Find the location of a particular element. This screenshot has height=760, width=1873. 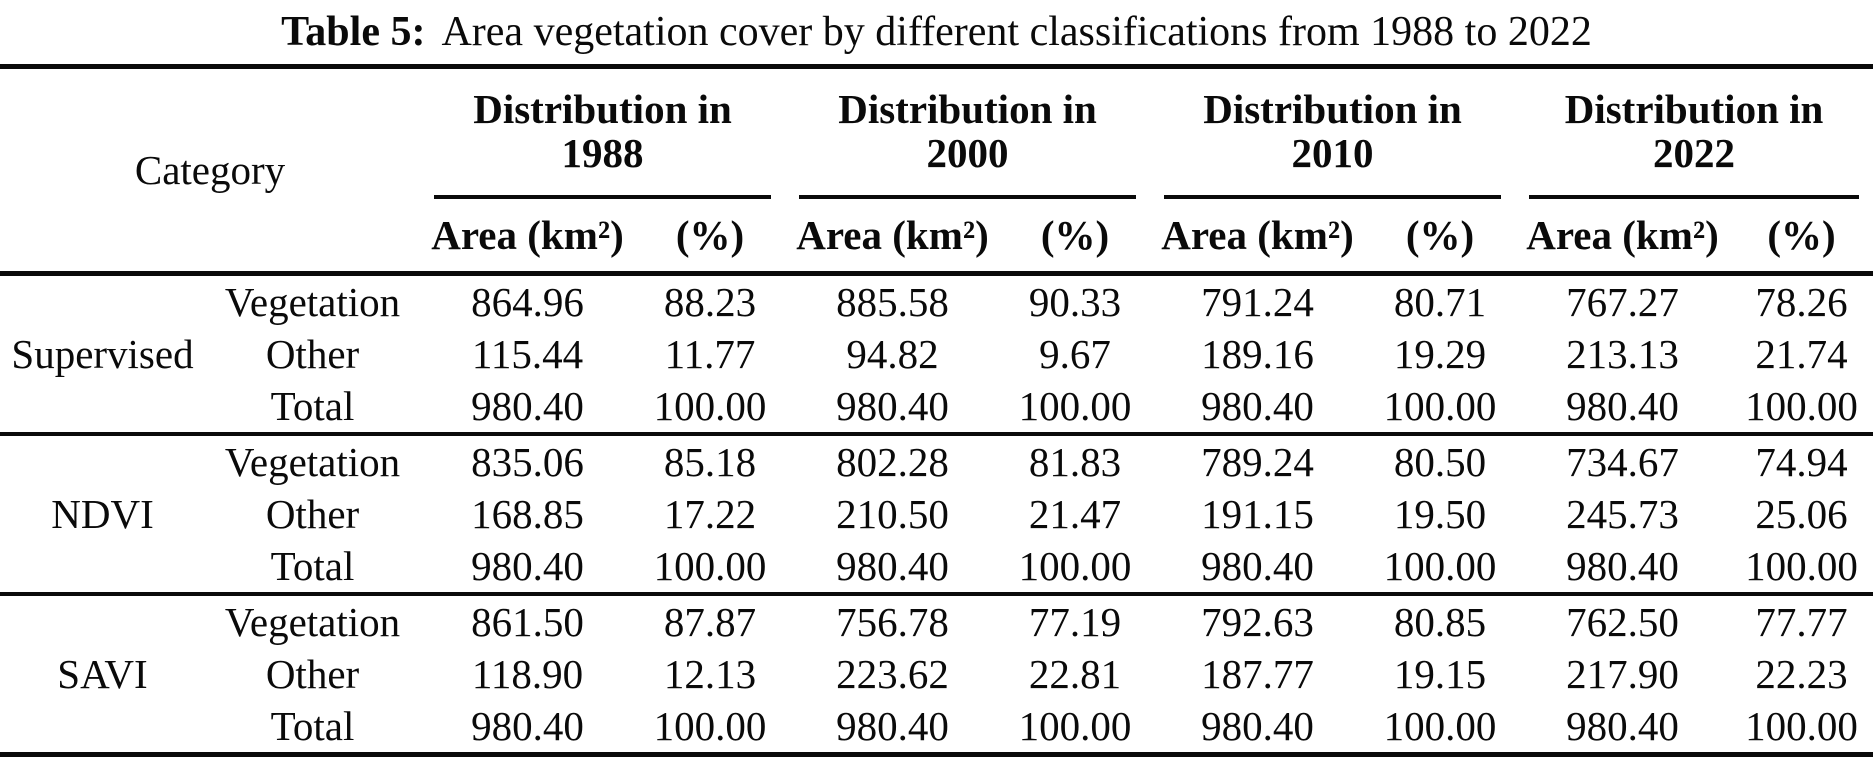

value-cell: 21.74 is located at coordinates (1801, 354).